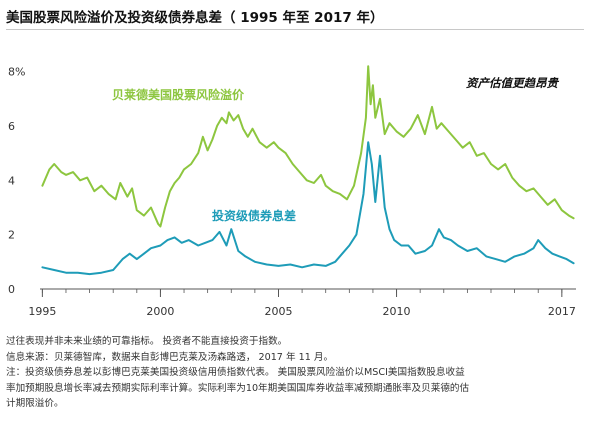  What do you see at coordinates (254, 215) in the screenshot?
I see `bond-spread-label: 投资级债券息差` at bounding box center [254, 215].